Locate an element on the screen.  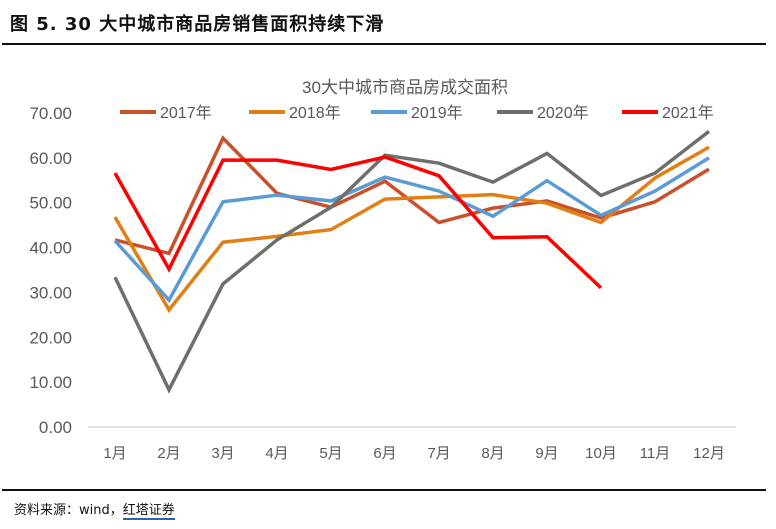
legend-label: 2017年 is located at coordinates (186, 113).